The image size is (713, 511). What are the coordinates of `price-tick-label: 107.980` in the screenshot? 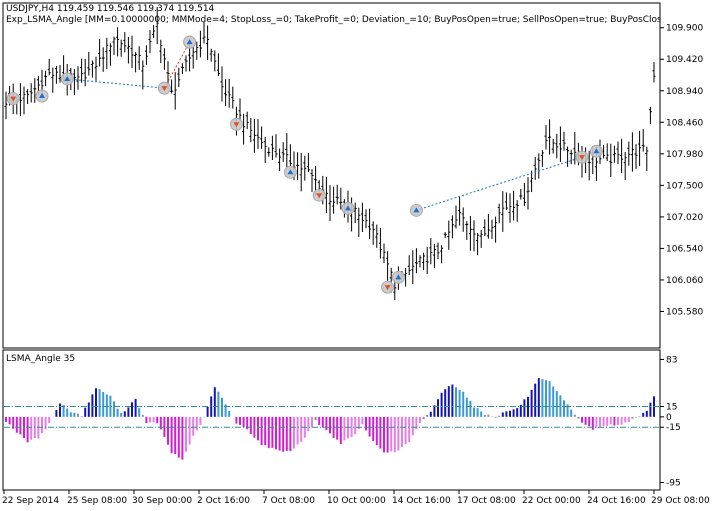 It's located at (684, 155).